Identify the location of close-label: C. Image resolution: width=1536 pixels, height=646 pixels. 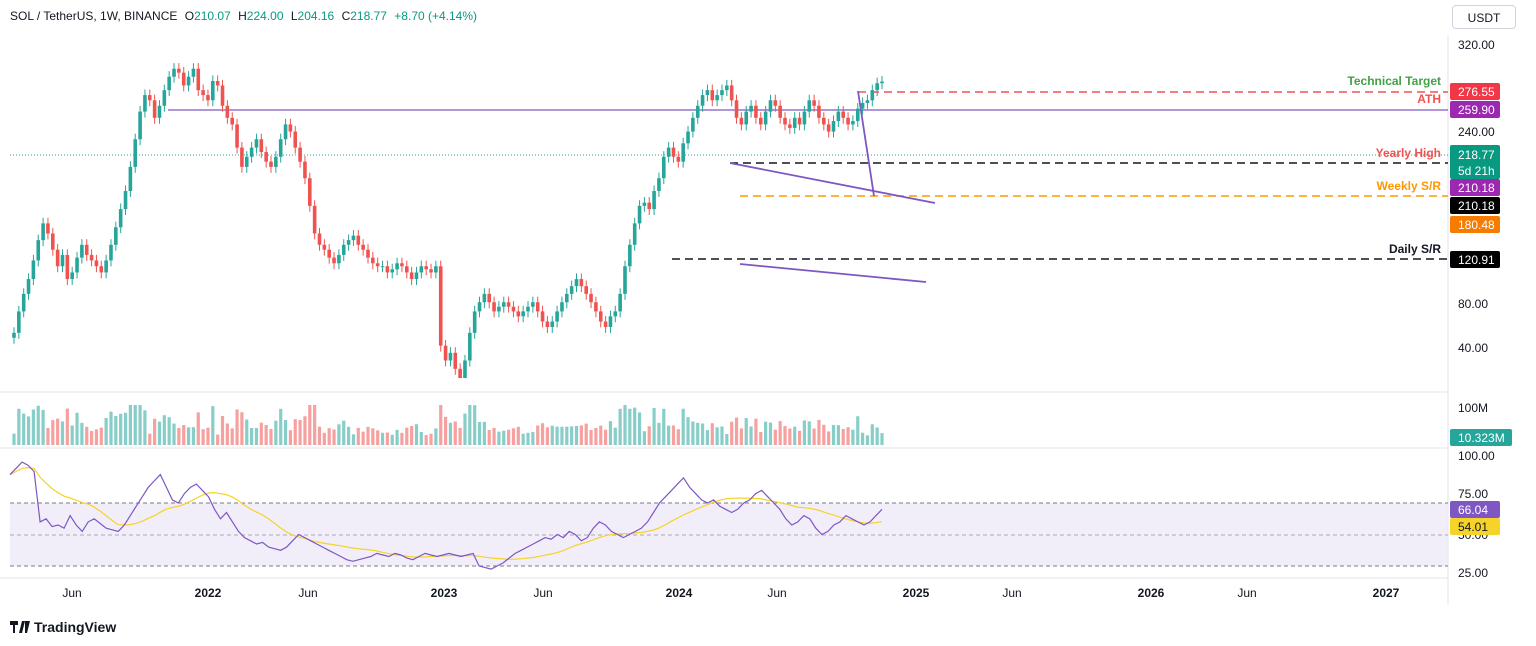
(346, 16).